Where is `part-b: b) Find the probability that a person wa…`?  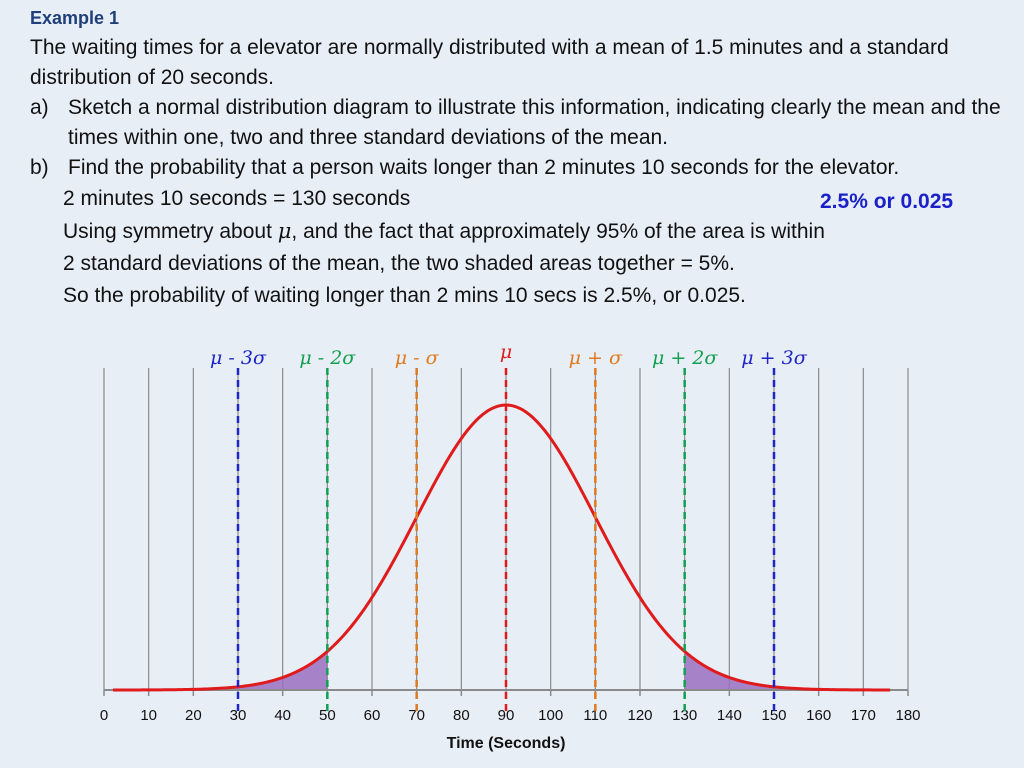
part-b: b) Find the probability that a person wa… is located at coordinates (520, 168).